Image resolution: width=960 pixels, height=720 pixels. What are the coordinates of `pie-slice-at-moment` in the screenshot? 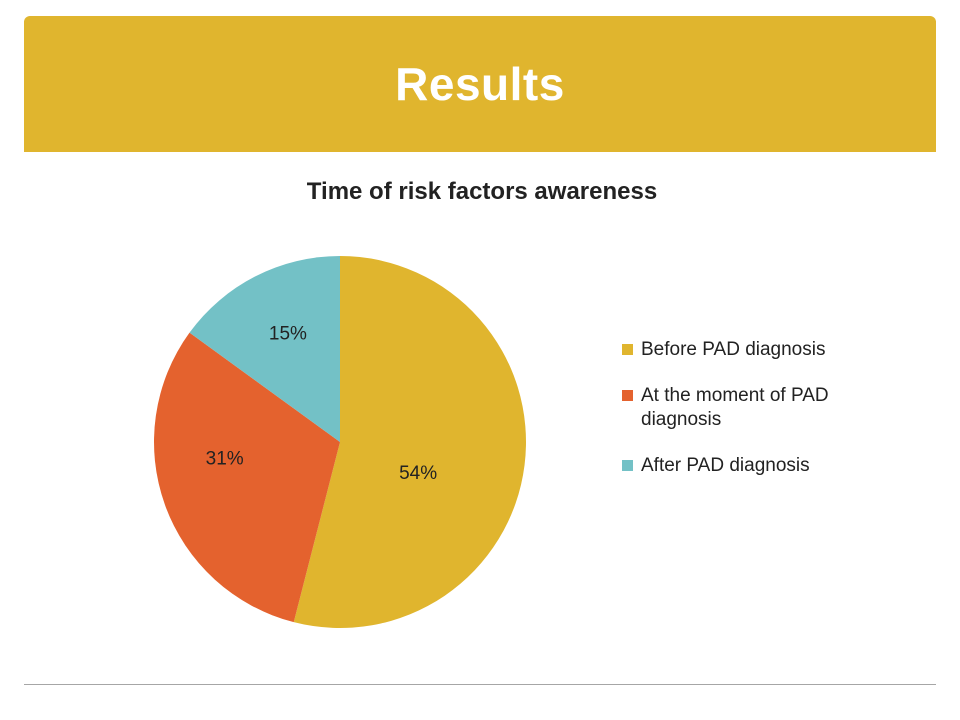 It's located at (247, 477).